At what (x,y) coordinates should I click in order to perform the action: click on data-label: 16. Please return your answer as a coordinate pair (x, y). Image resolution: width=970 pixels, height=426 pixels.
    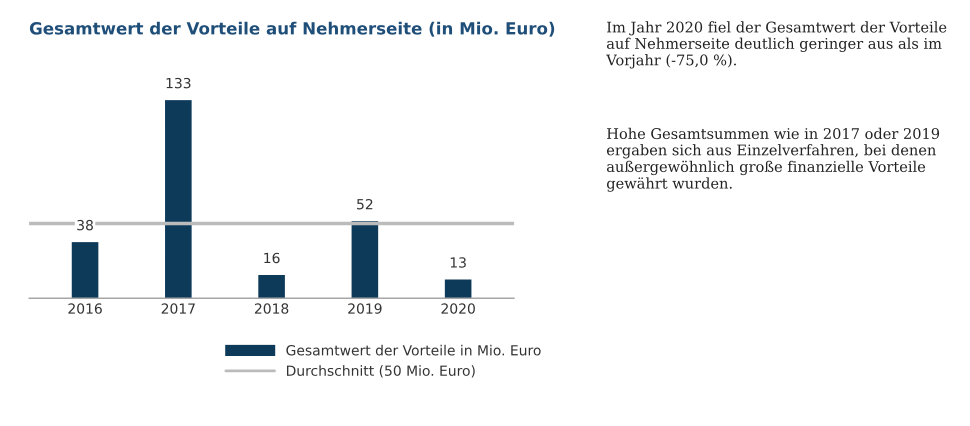
    Looking at the image, I should click on (272, 258).